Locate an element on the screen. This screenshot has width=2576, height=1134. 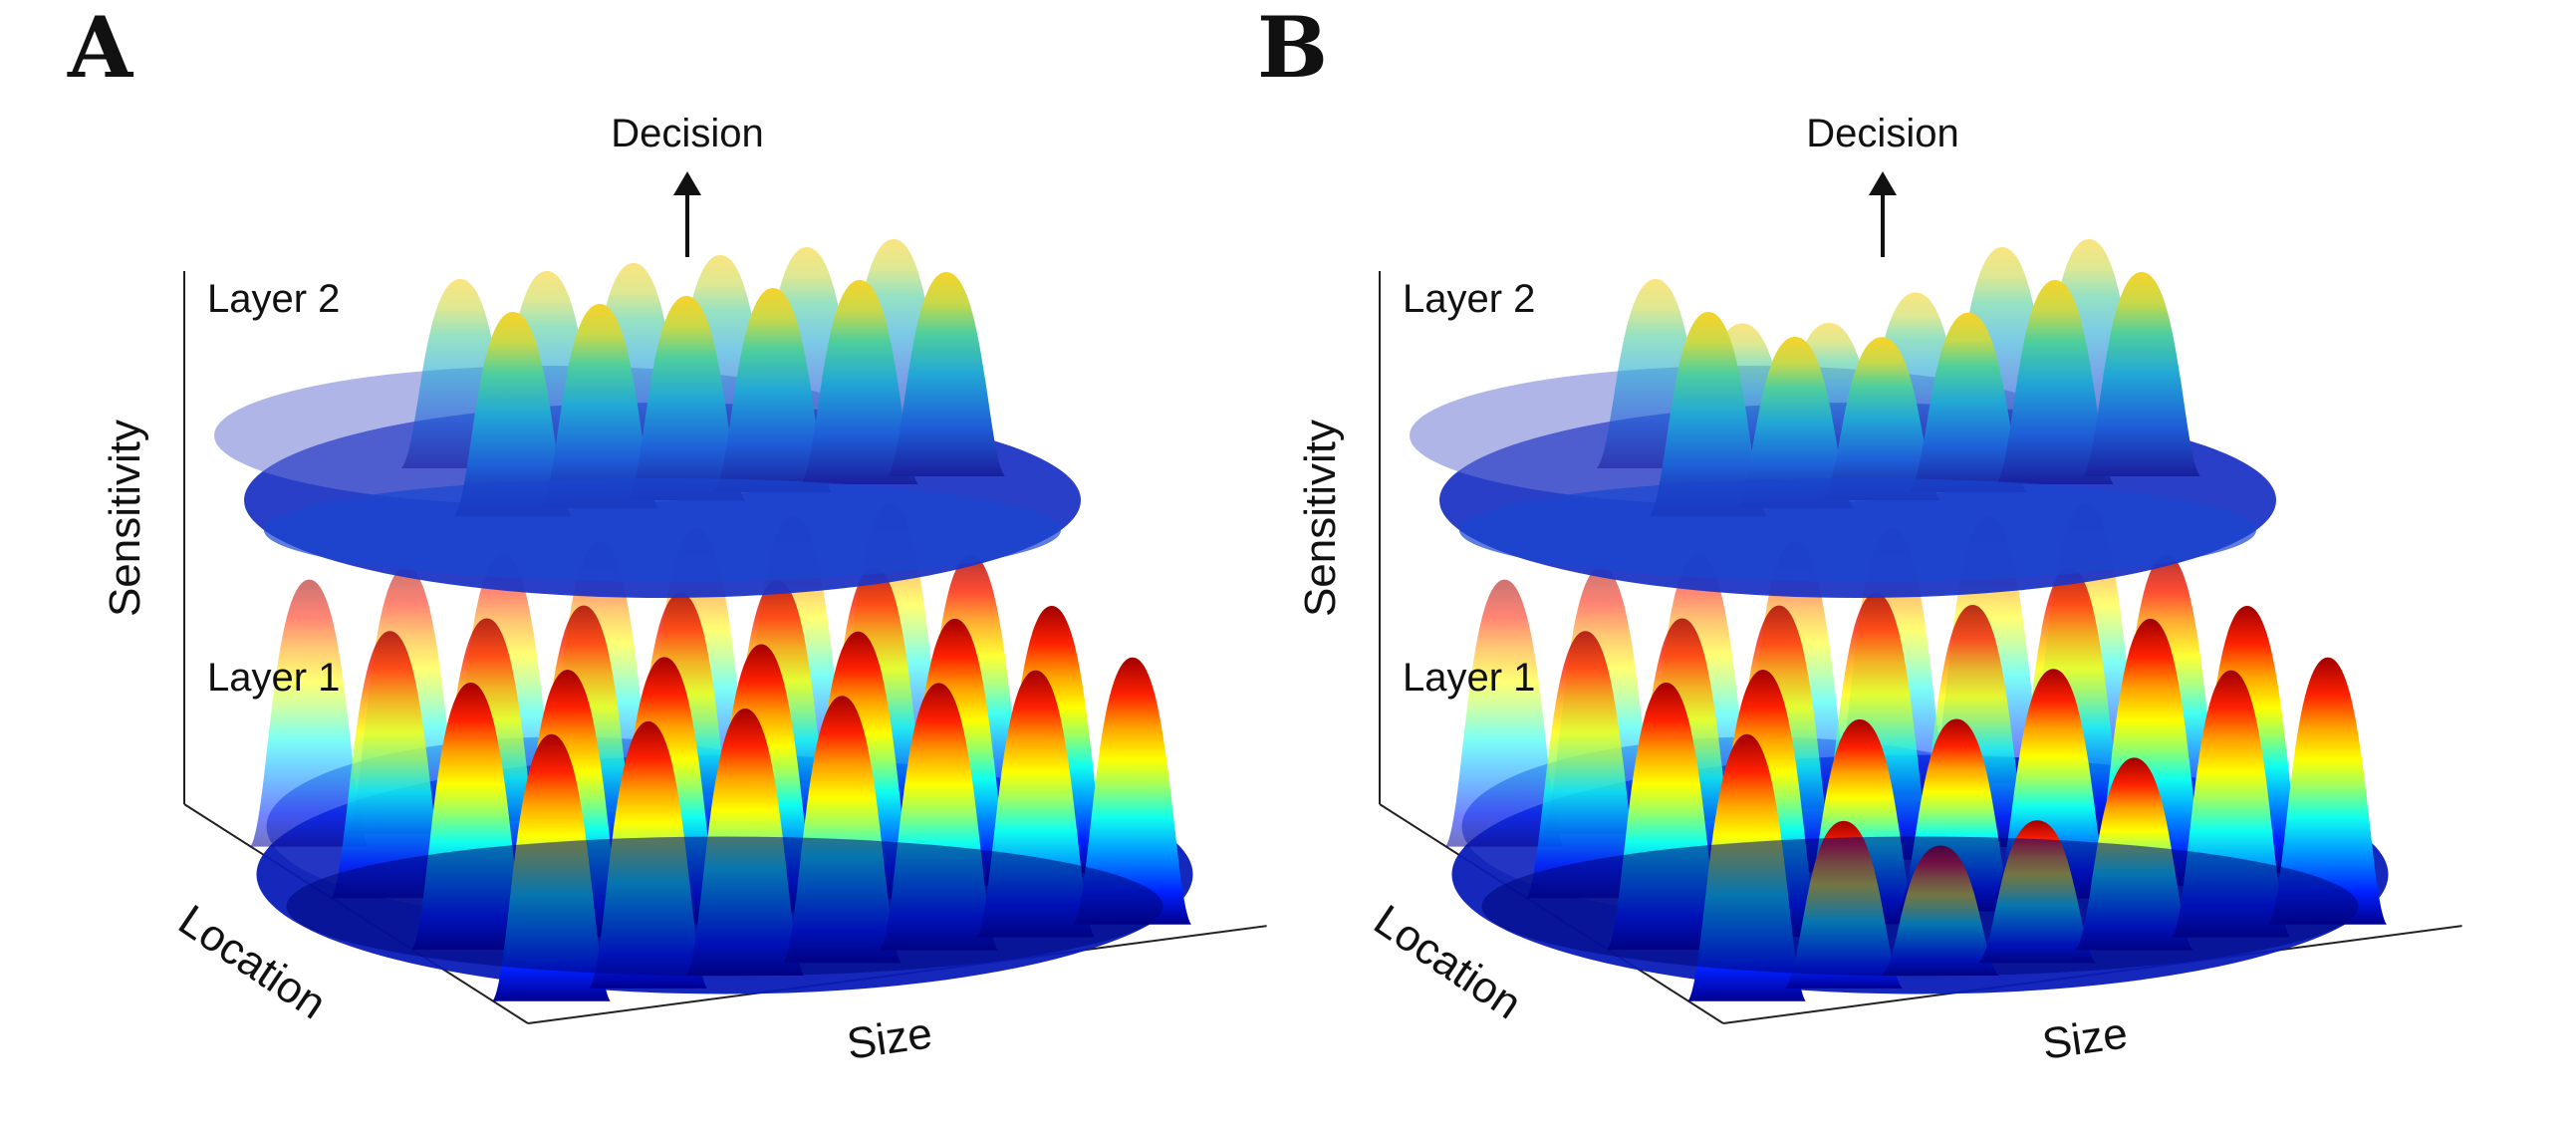
panel-letter: B is located at coordinates (1292, 48).